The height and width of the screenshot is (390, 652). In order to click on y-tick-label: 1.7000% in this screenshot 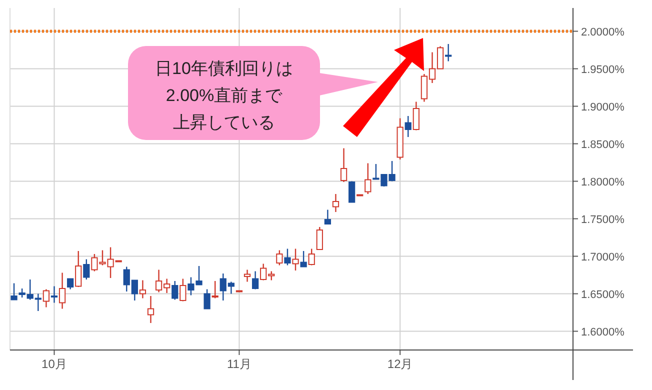, I will do `click(603, 257)`.